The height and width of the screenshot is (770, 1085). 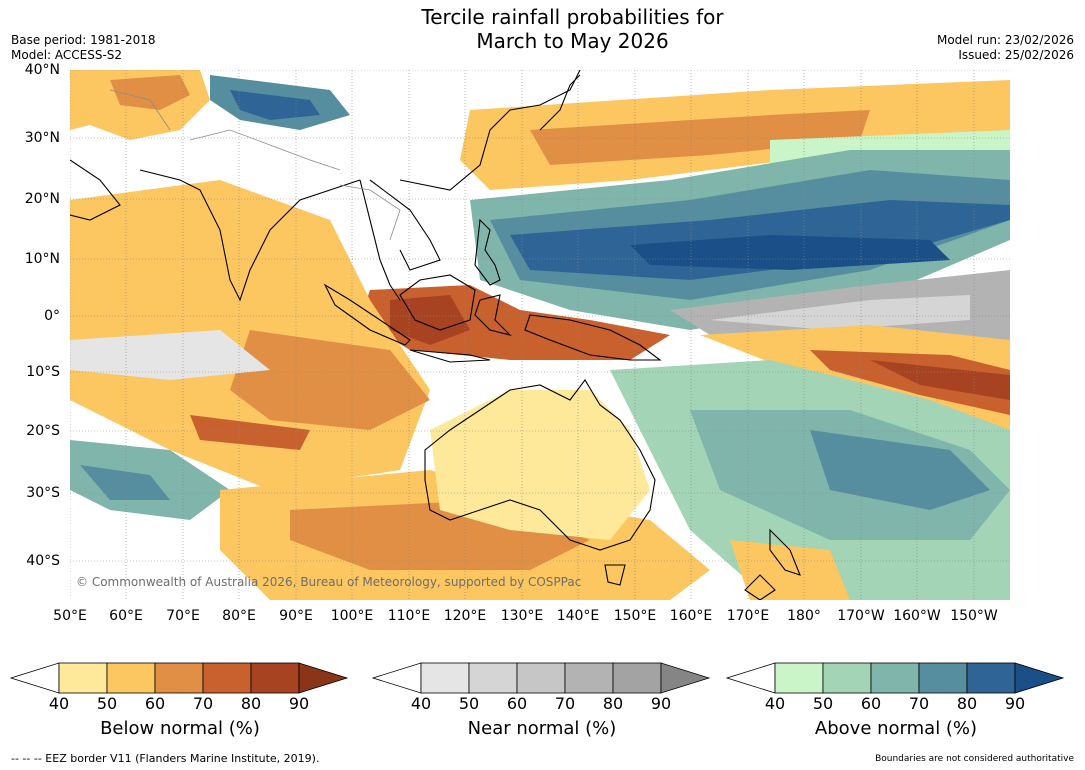 I want to click on coast-new-zealand, so click(x=772, y=564).